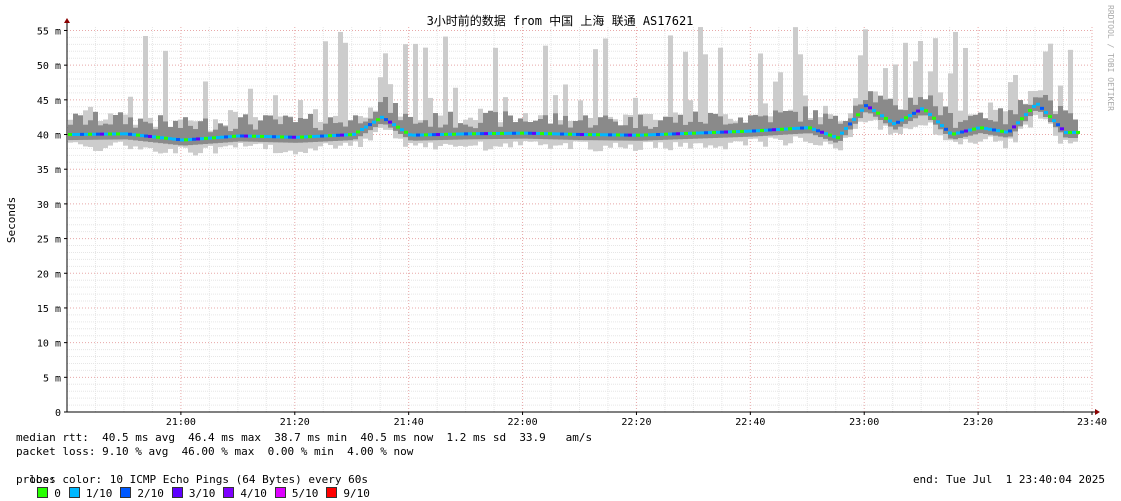 This screenshot has width=1121, height=501. What do you see at coordinates (978, 422) in the screenshot?
I see `x-tick-label: 23:20` at bounding box center [978, 422].